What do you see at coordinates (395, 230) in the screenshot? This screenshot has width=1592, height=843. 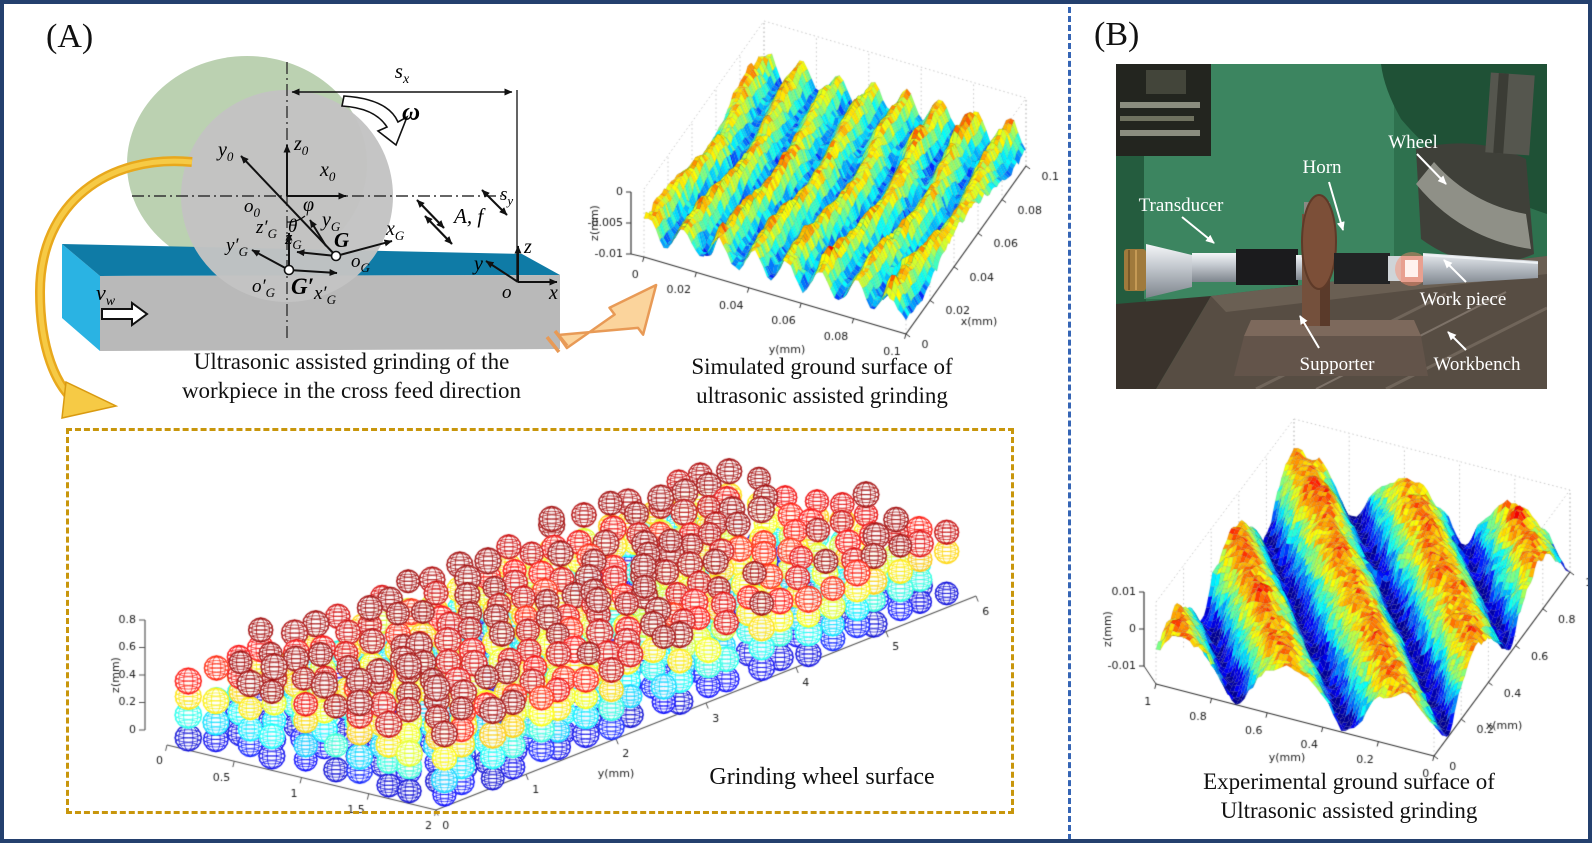 I see `xg-label: xG` at bounding box center [395, 230].